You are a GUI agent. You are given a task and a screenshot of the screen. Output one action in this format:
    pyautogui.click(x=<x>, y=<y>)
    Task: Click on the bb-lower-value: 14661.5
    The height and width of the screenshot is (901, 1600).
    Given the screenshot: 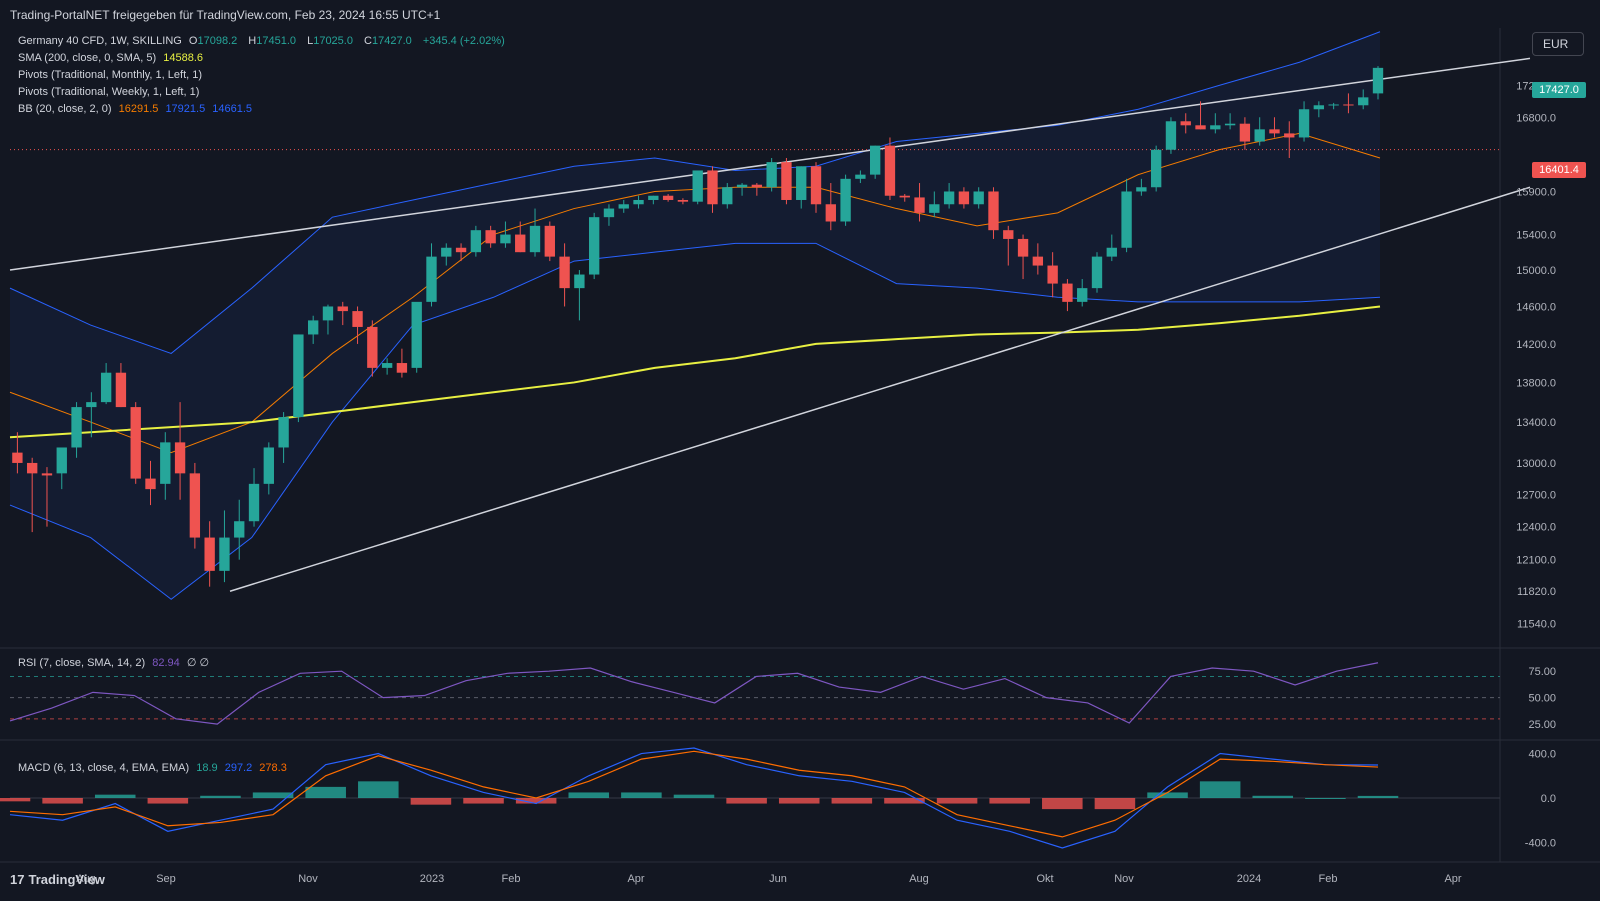 What is the action you would take?
    pyautogui.click(x=232, y=109)
    